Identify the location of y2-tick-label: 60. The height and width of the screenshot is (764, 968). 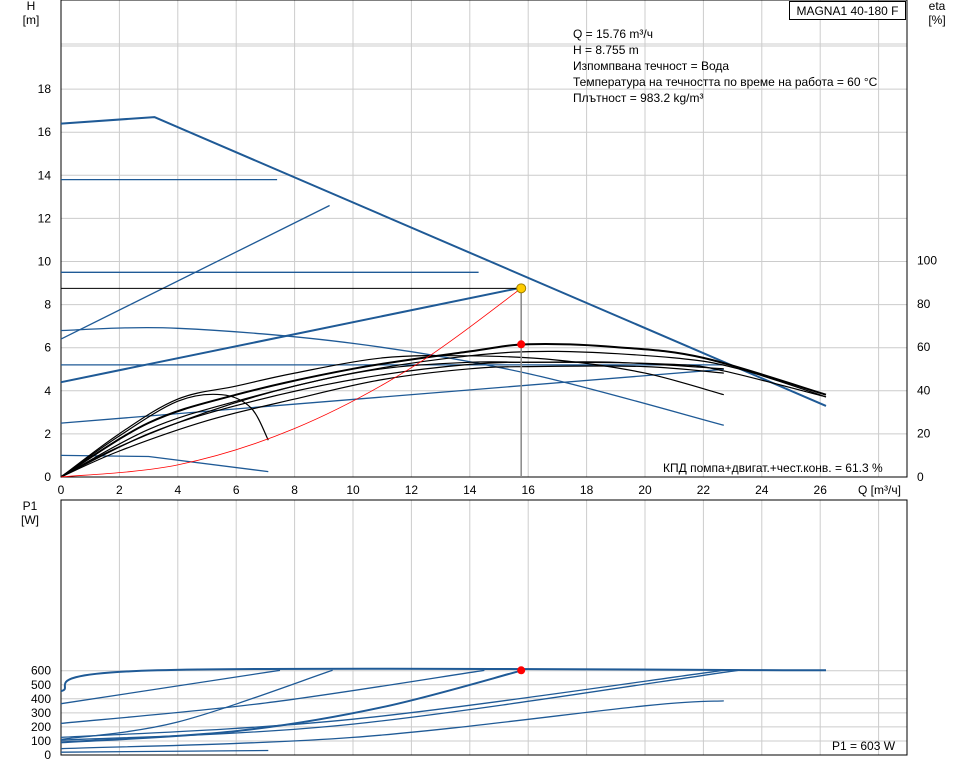
(924, 347).